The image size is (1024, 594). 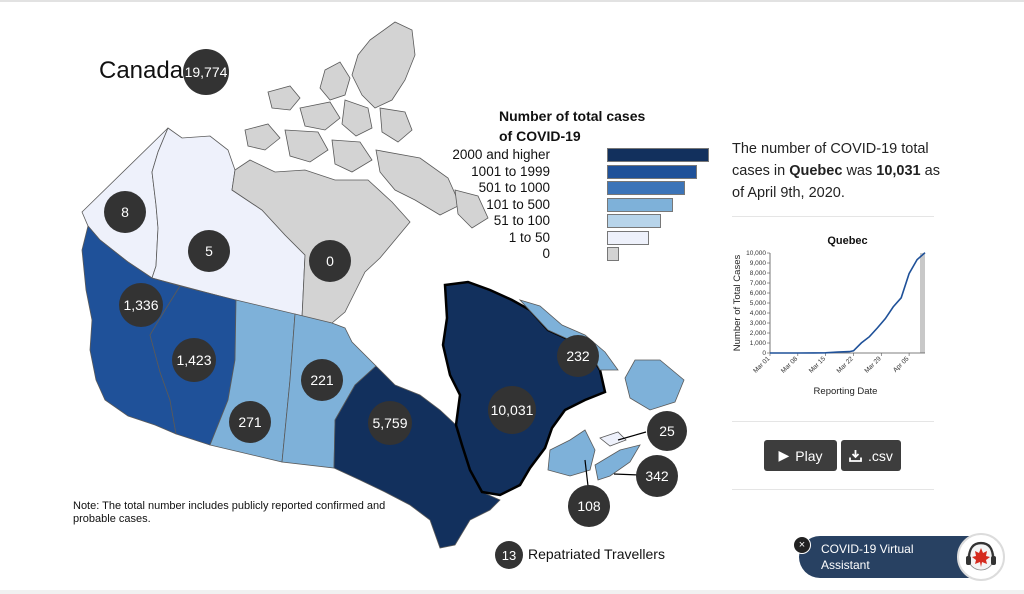 What do you see at coordinates (901, 364) in the screenshot?
I see `x-tick-label: Apr 05` at bounding box center [901, 364].